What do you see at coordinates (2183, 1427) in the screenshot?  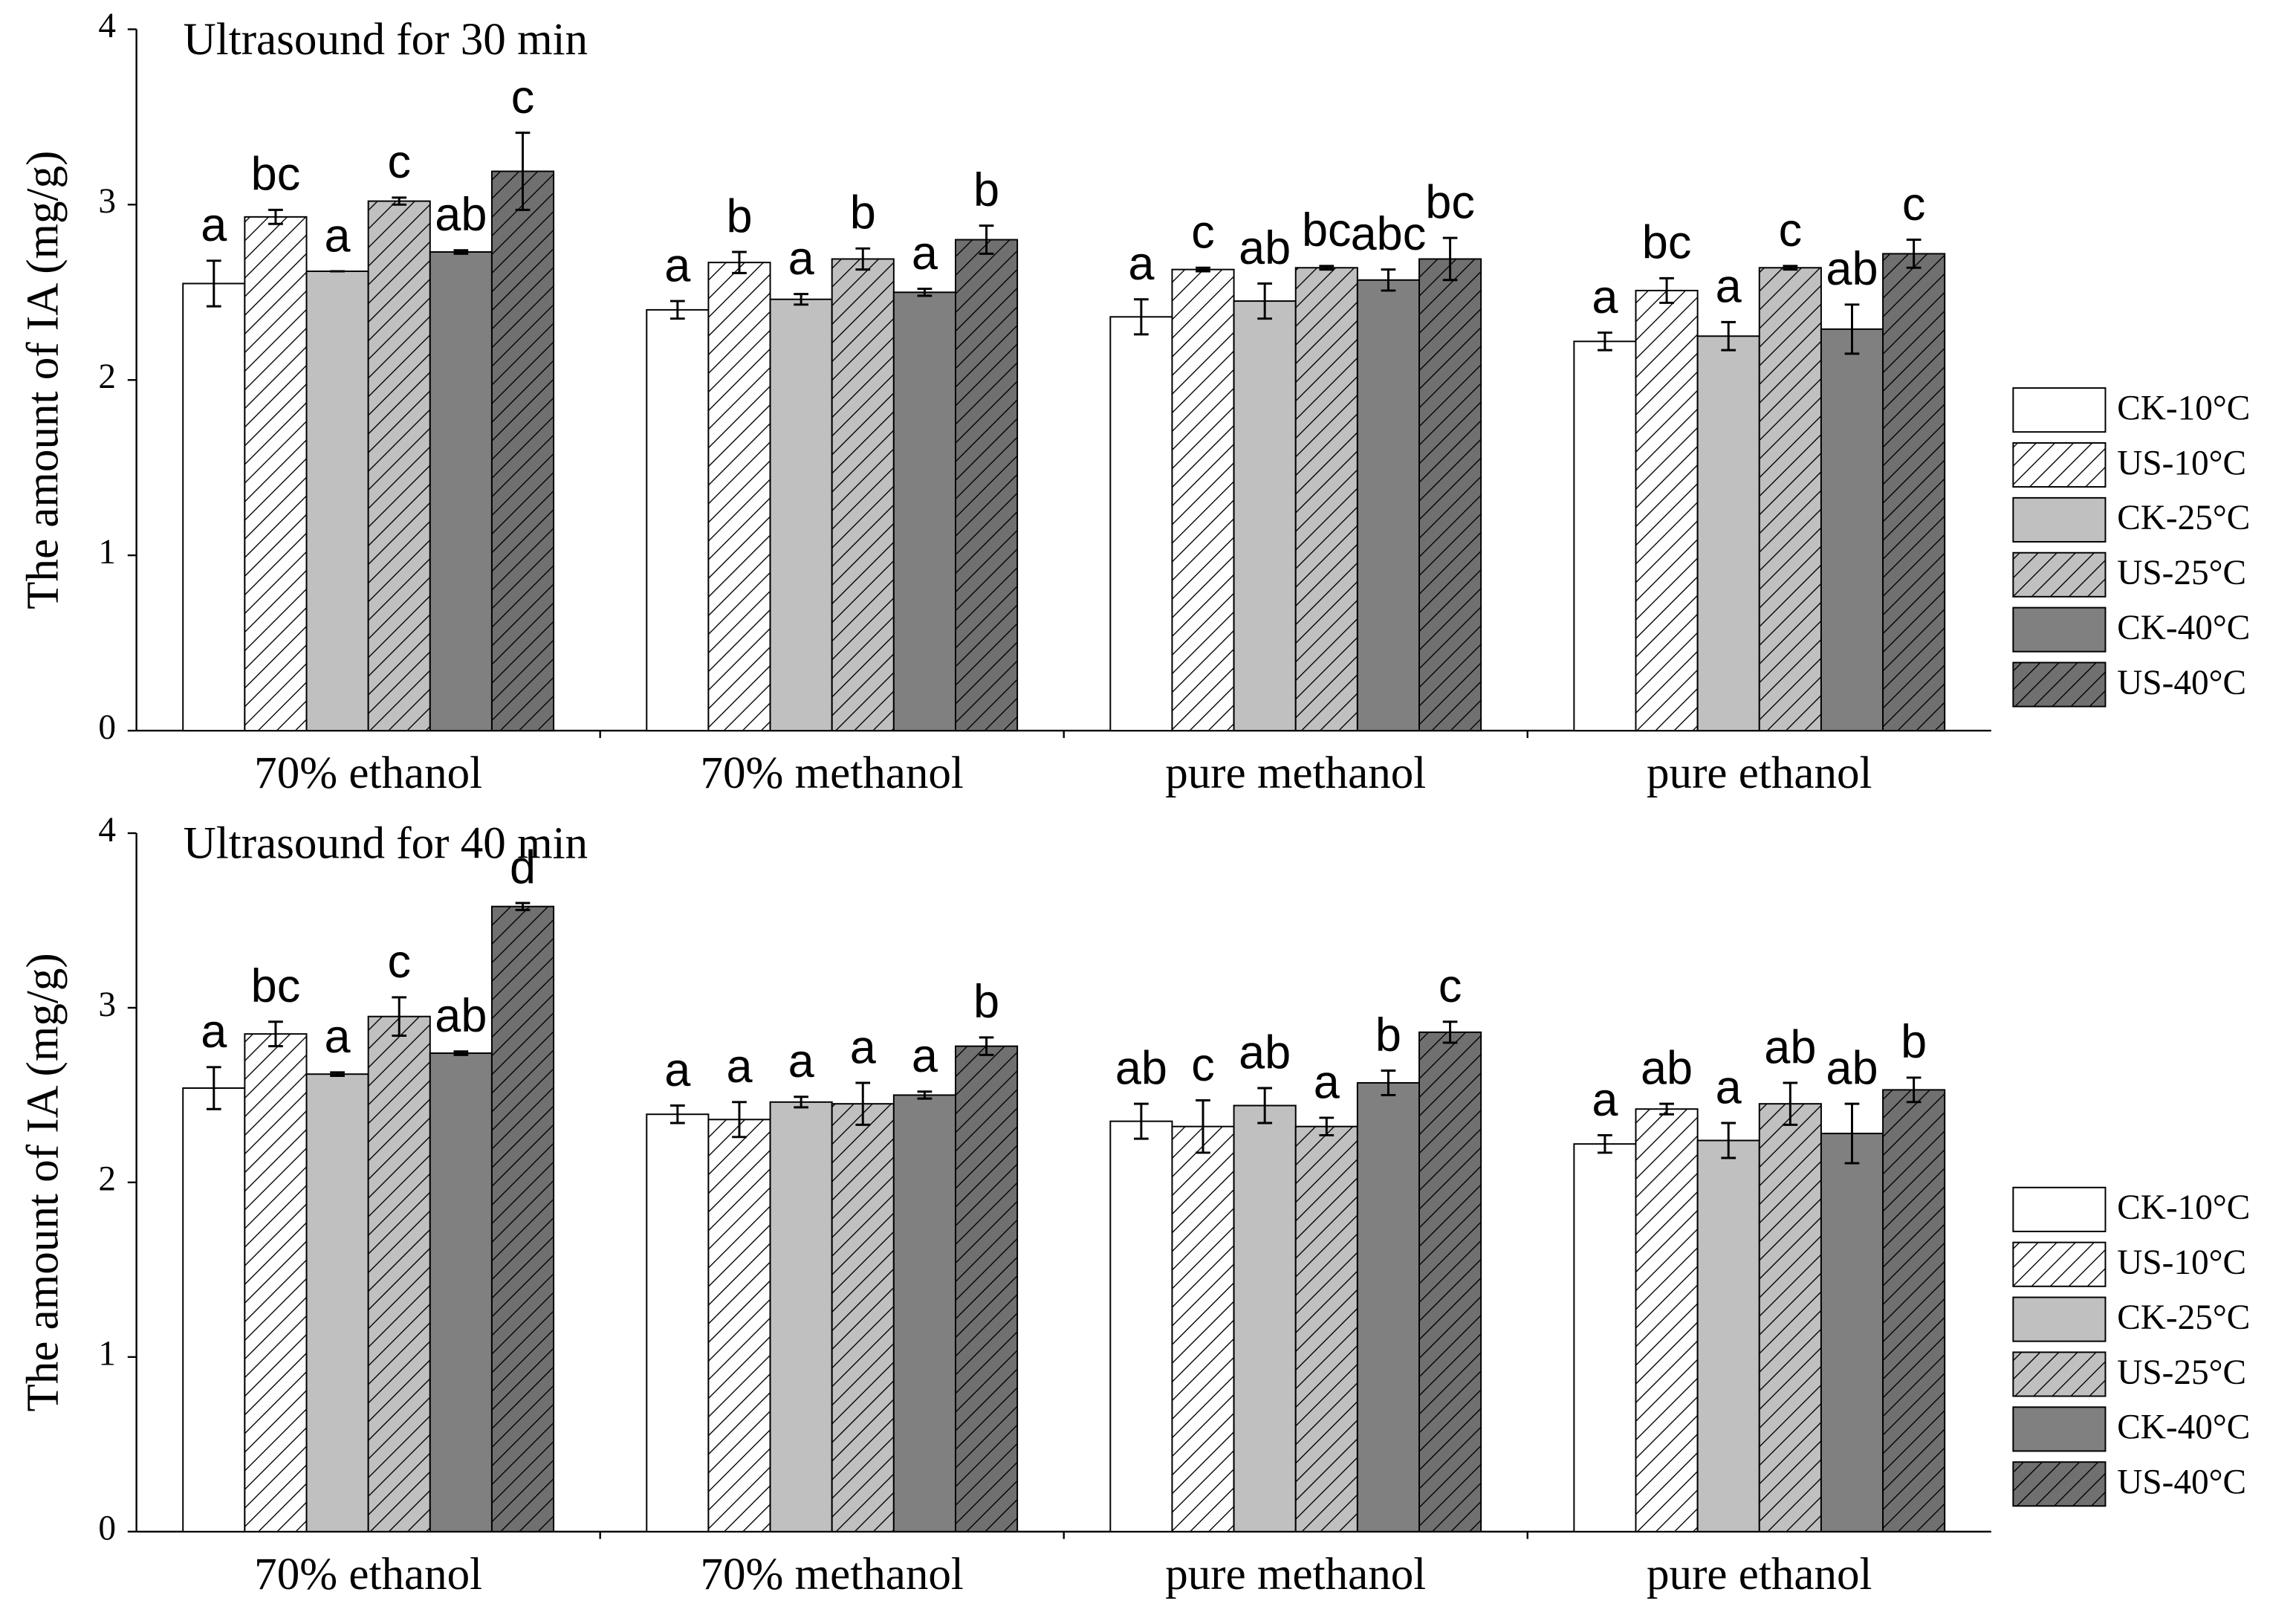 I see `legend-label: CK-40°C` at bounding box center [2183, 1427].